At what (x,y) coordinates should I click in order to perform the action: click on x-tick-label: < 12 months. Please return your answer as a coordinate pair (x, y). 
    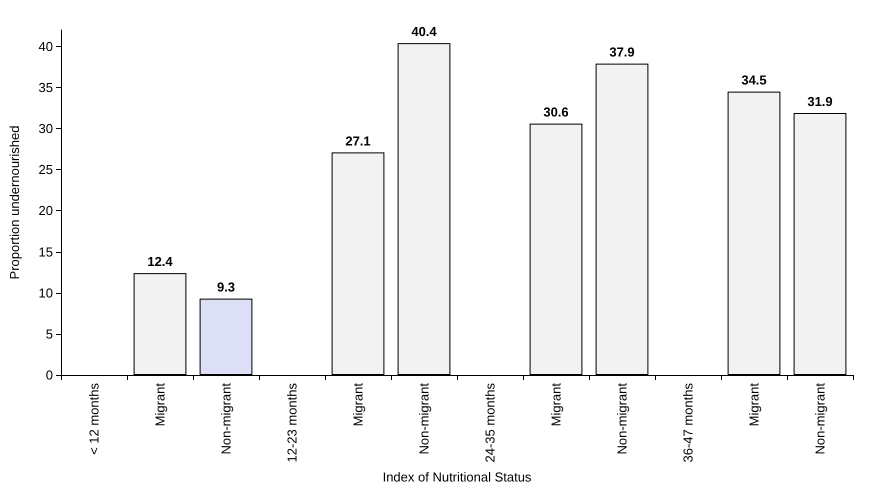
    Looking at the image, I should click on (94, 418).